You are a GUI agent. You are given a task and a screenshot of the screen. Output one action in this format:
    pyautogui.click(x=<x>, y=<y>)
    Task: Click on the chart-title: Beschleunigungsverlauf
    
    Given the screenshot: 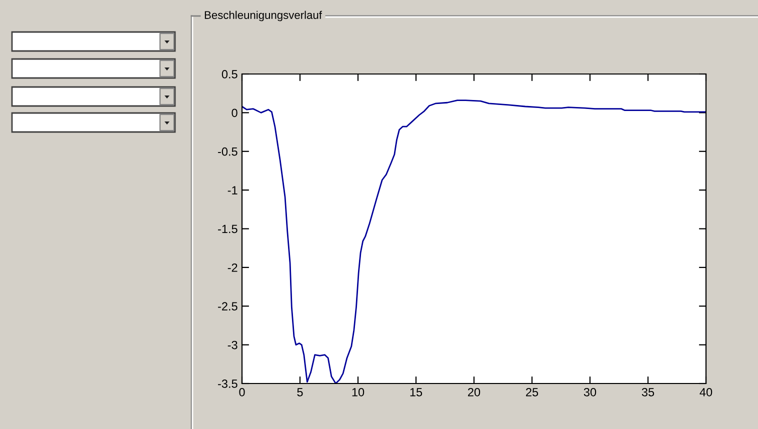 What is the action you would take?
    pyautogui.click(x=263, y=16)
    